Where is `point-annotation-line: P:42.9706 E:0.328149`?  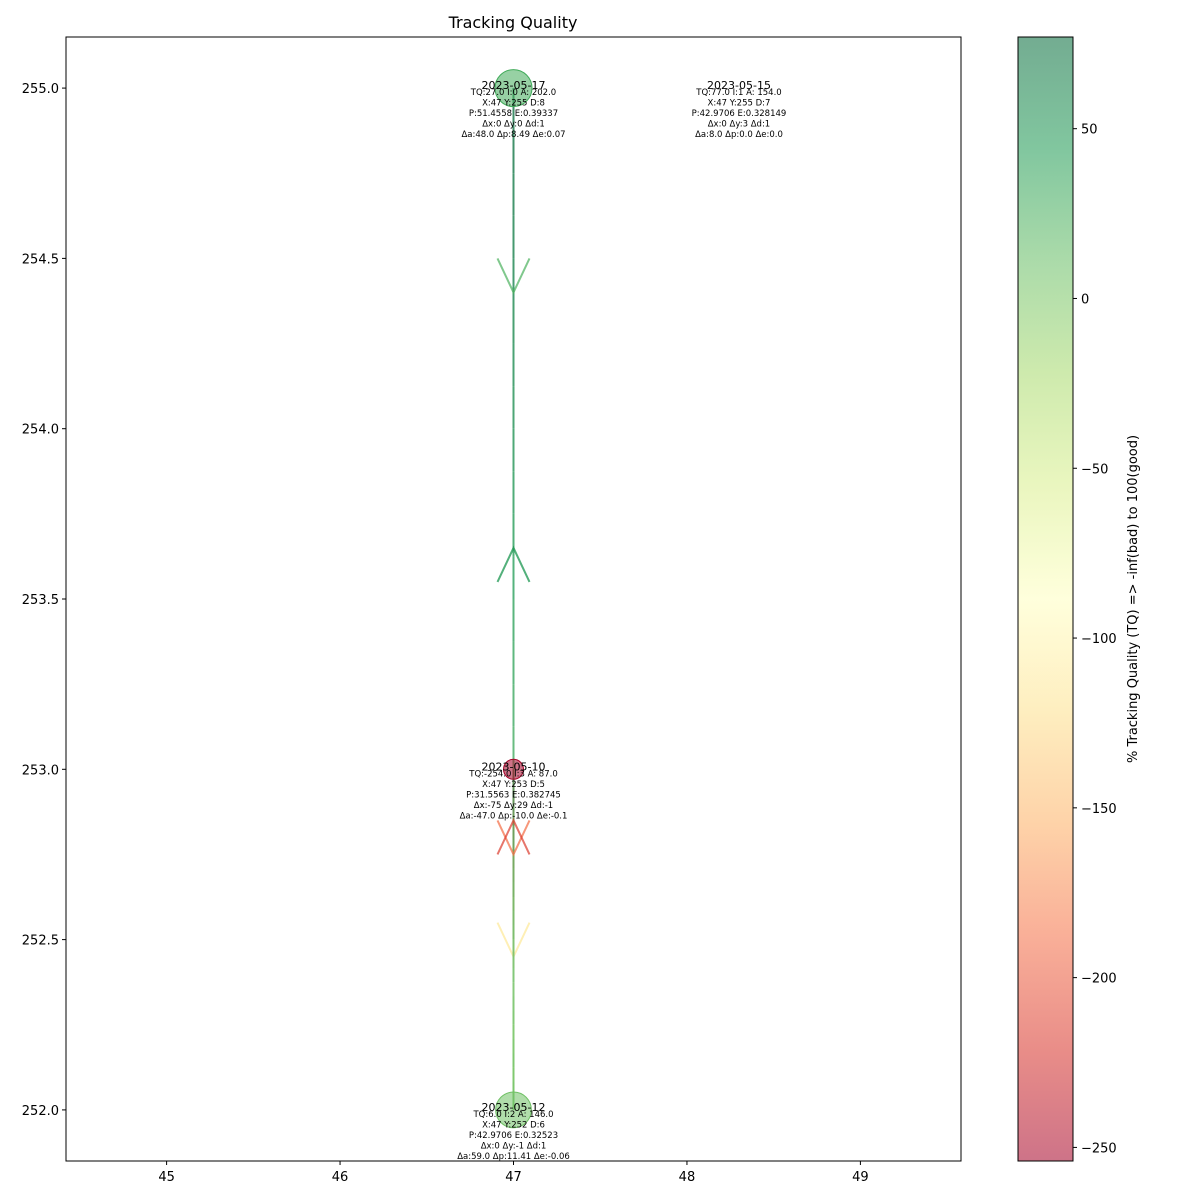
point-annotation-line: P:42.9706 E:0.328149 is located at coordinates (739, 114).